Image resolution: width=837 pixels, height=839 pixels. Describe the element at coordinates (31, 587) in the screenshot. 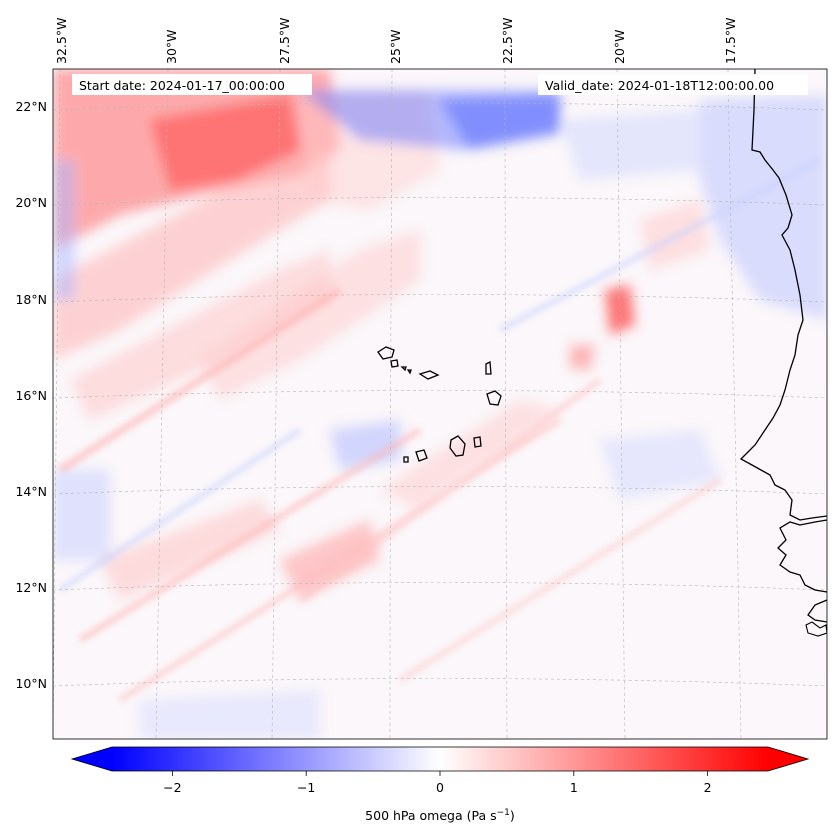

I see `latitude-label: 12°N` at that location.